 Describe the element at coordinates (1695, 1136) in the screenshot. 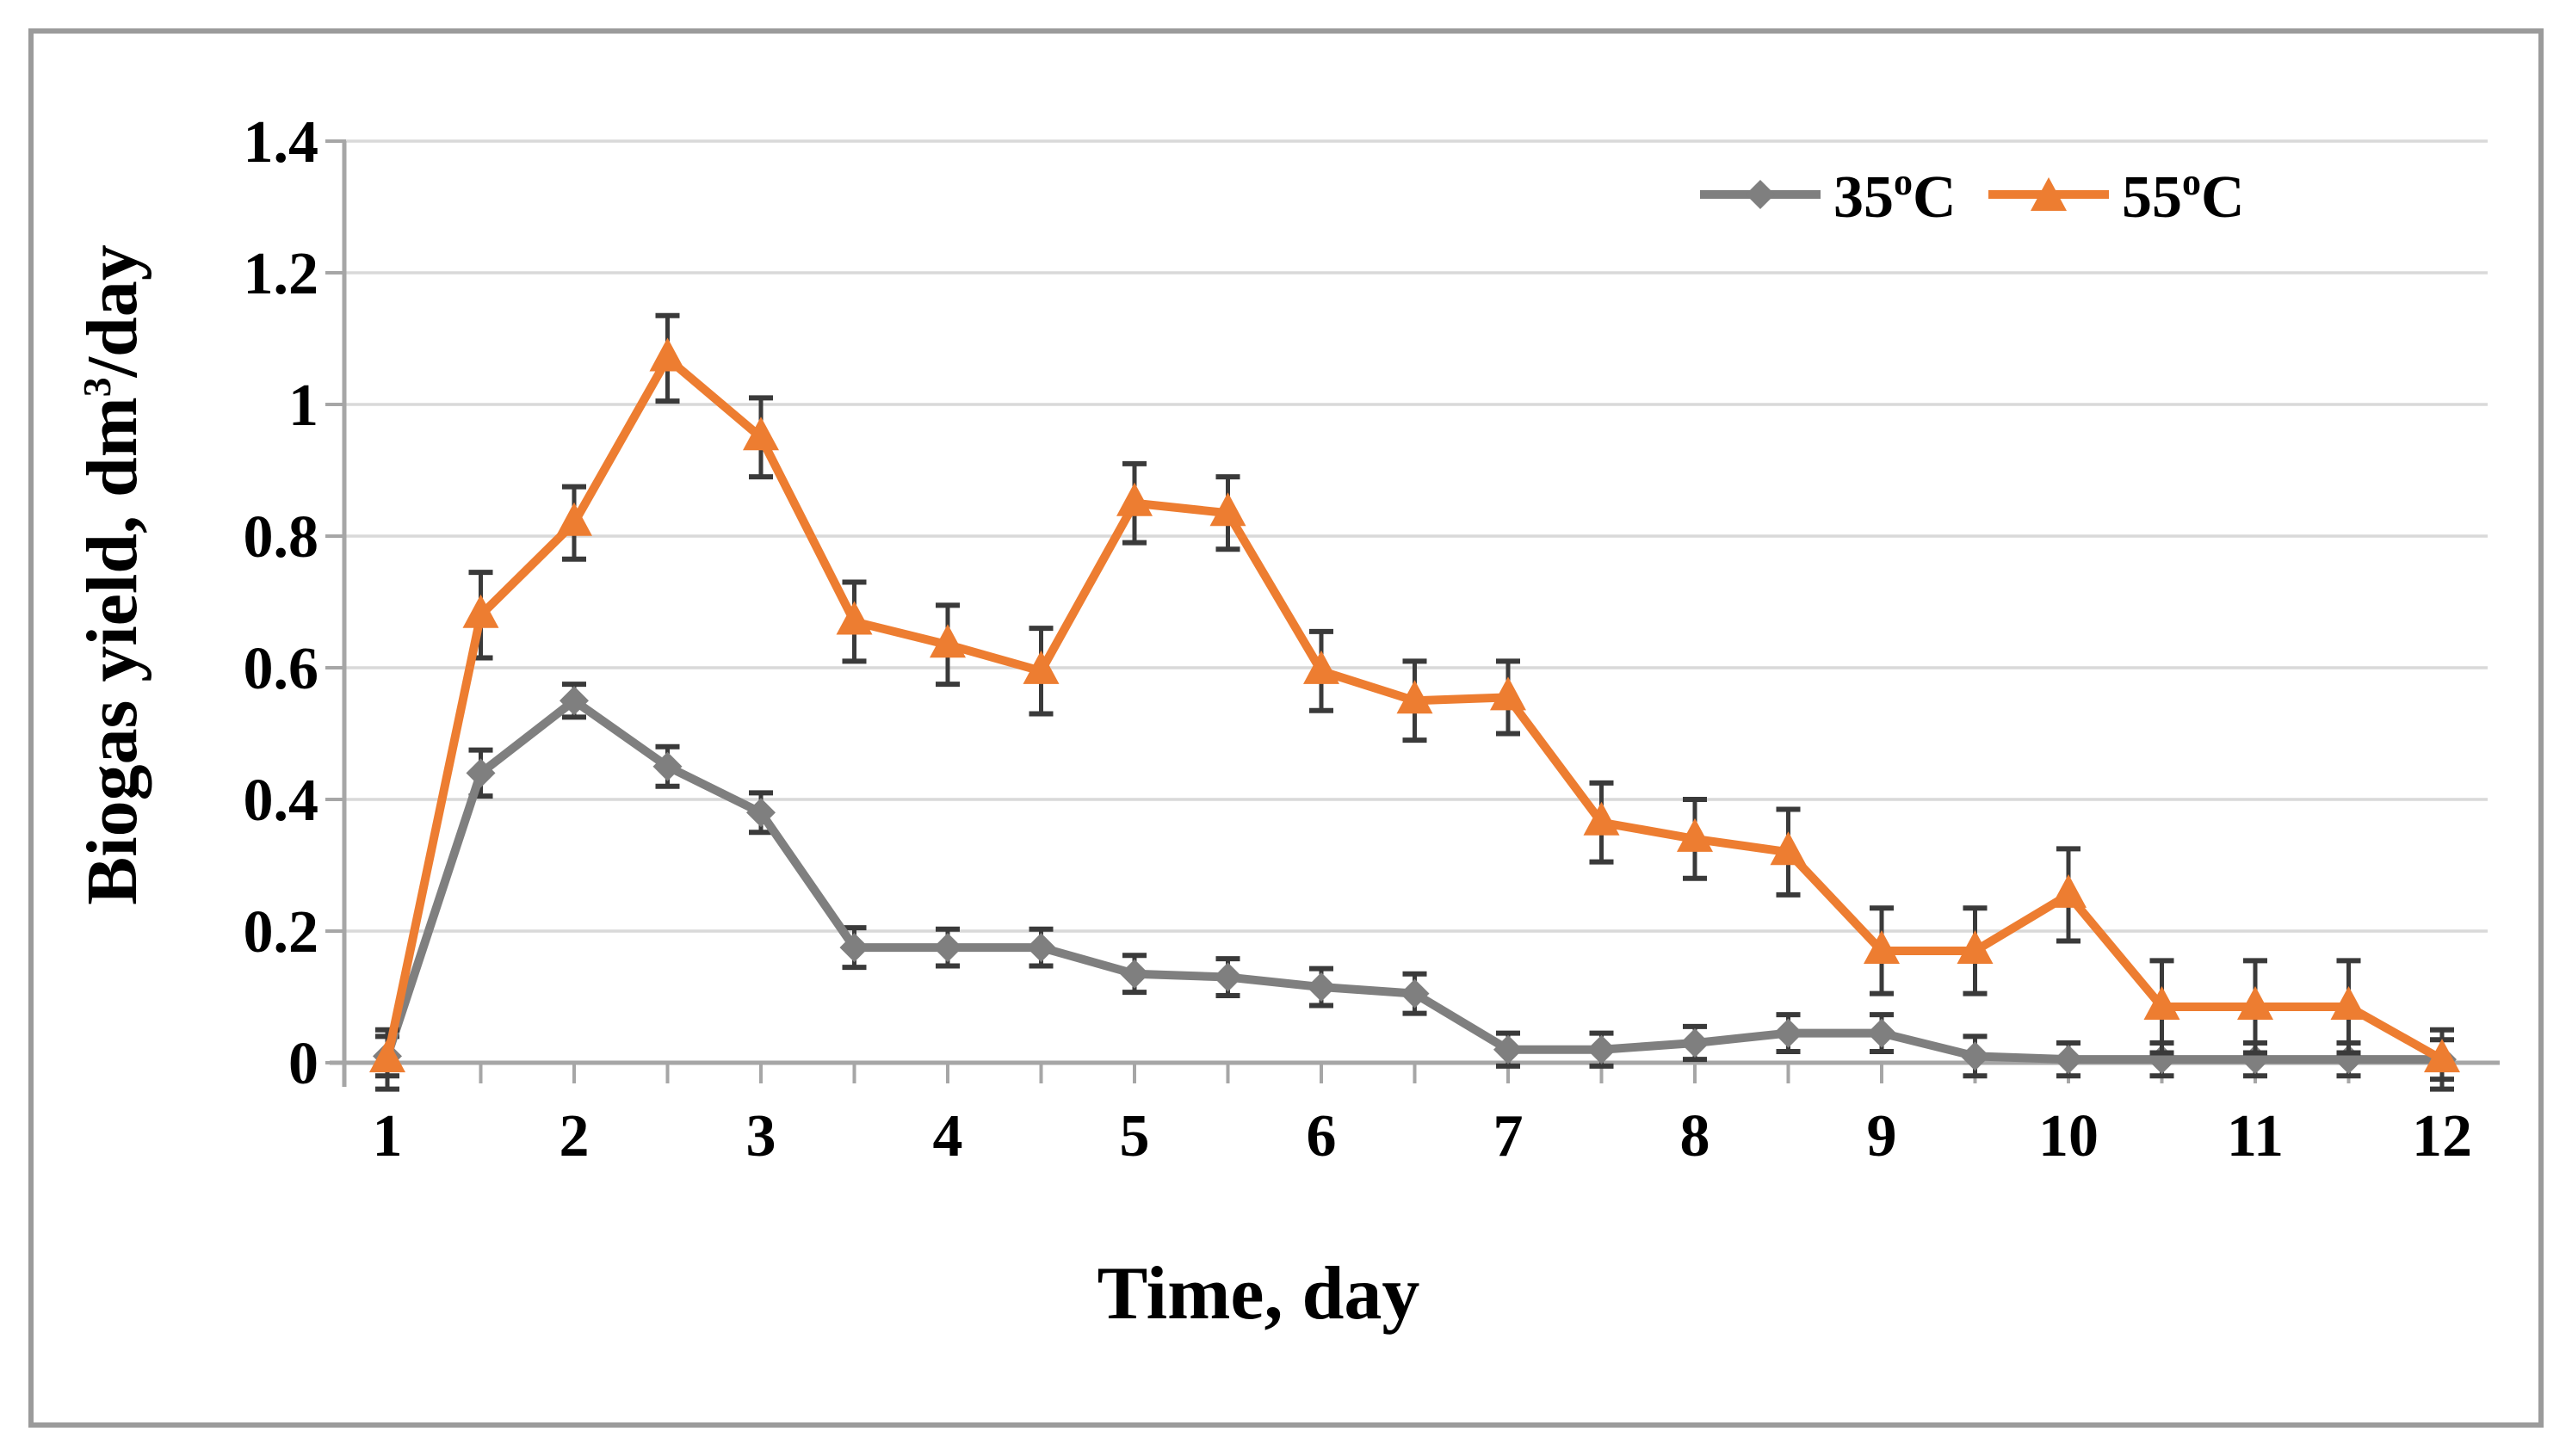

I see `x-tick-label: 8` at that location.